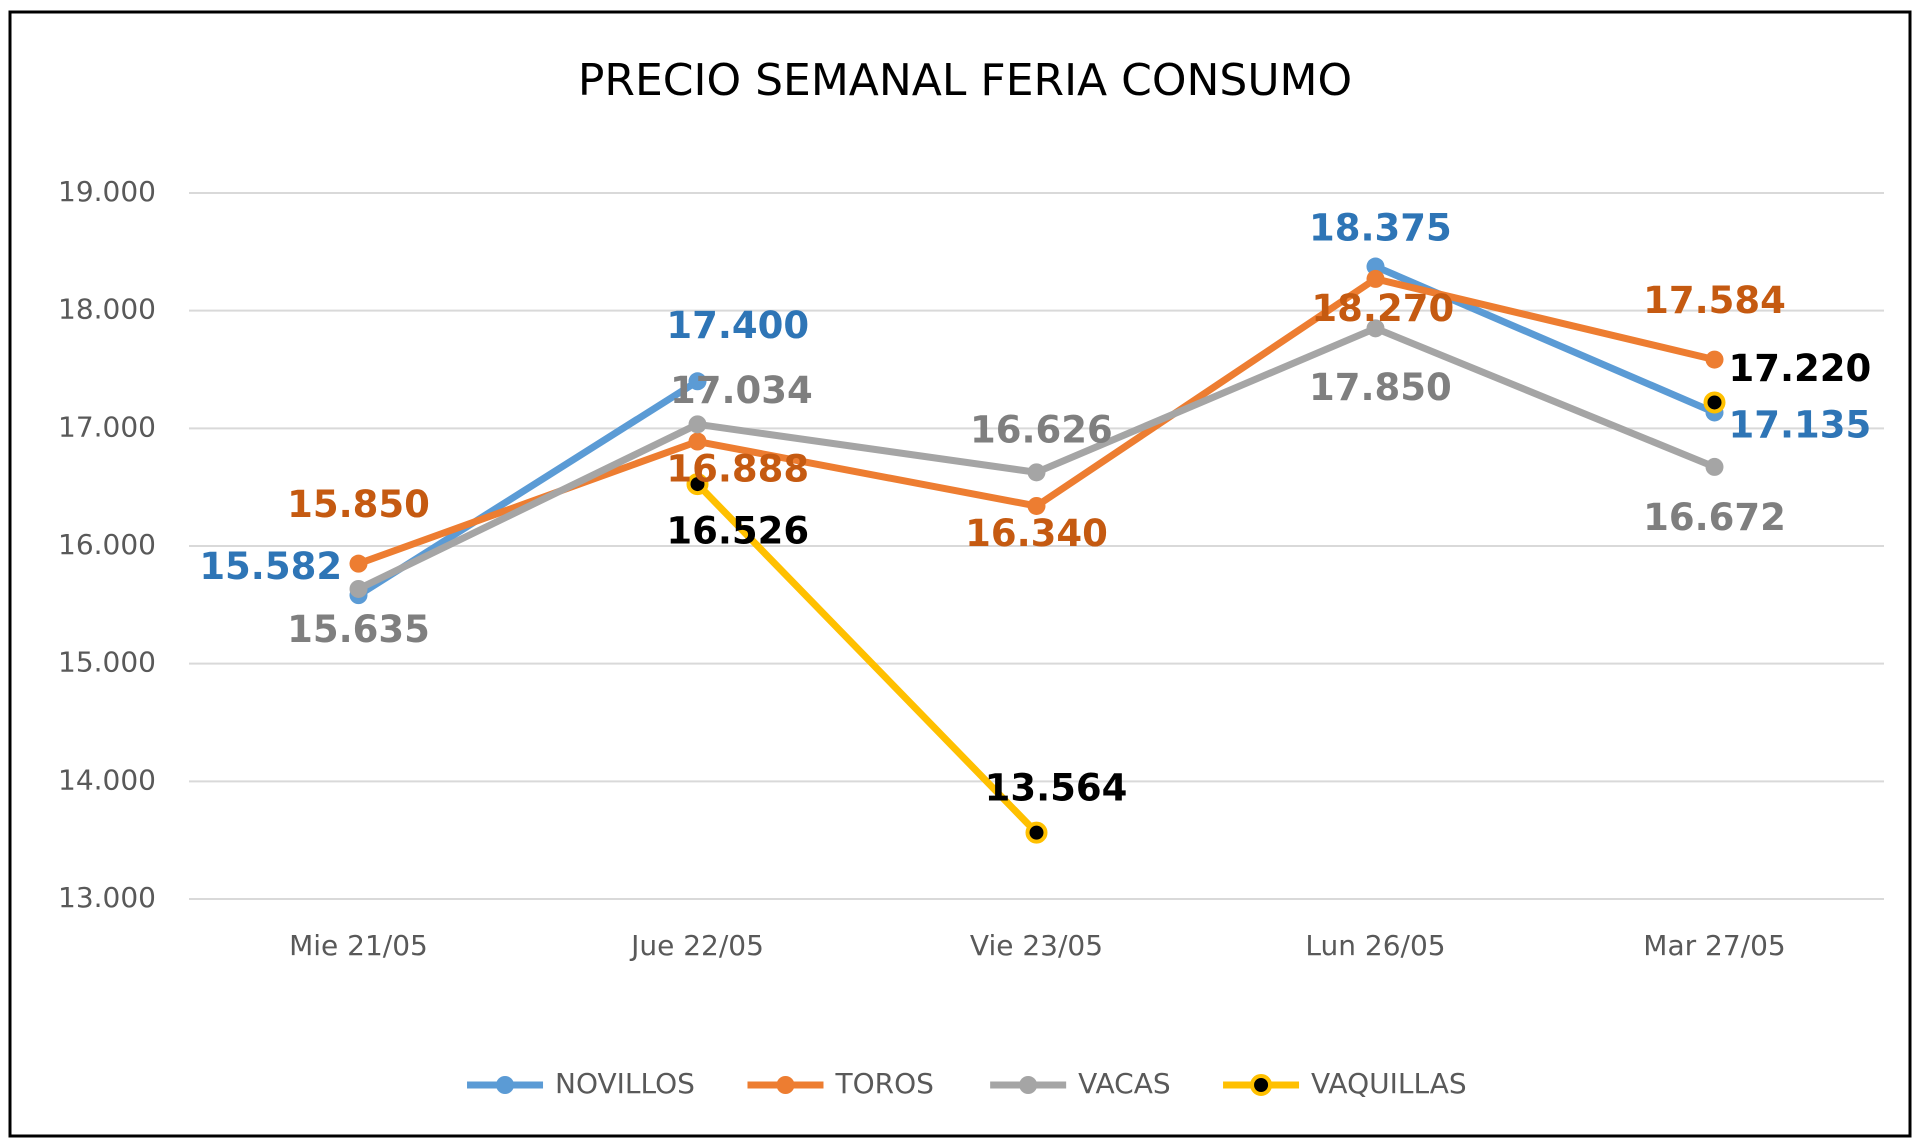 The width and height of the screenshot is (1912, 1138). I want to click on y-tick-label: 15.000, so click(107, 662).